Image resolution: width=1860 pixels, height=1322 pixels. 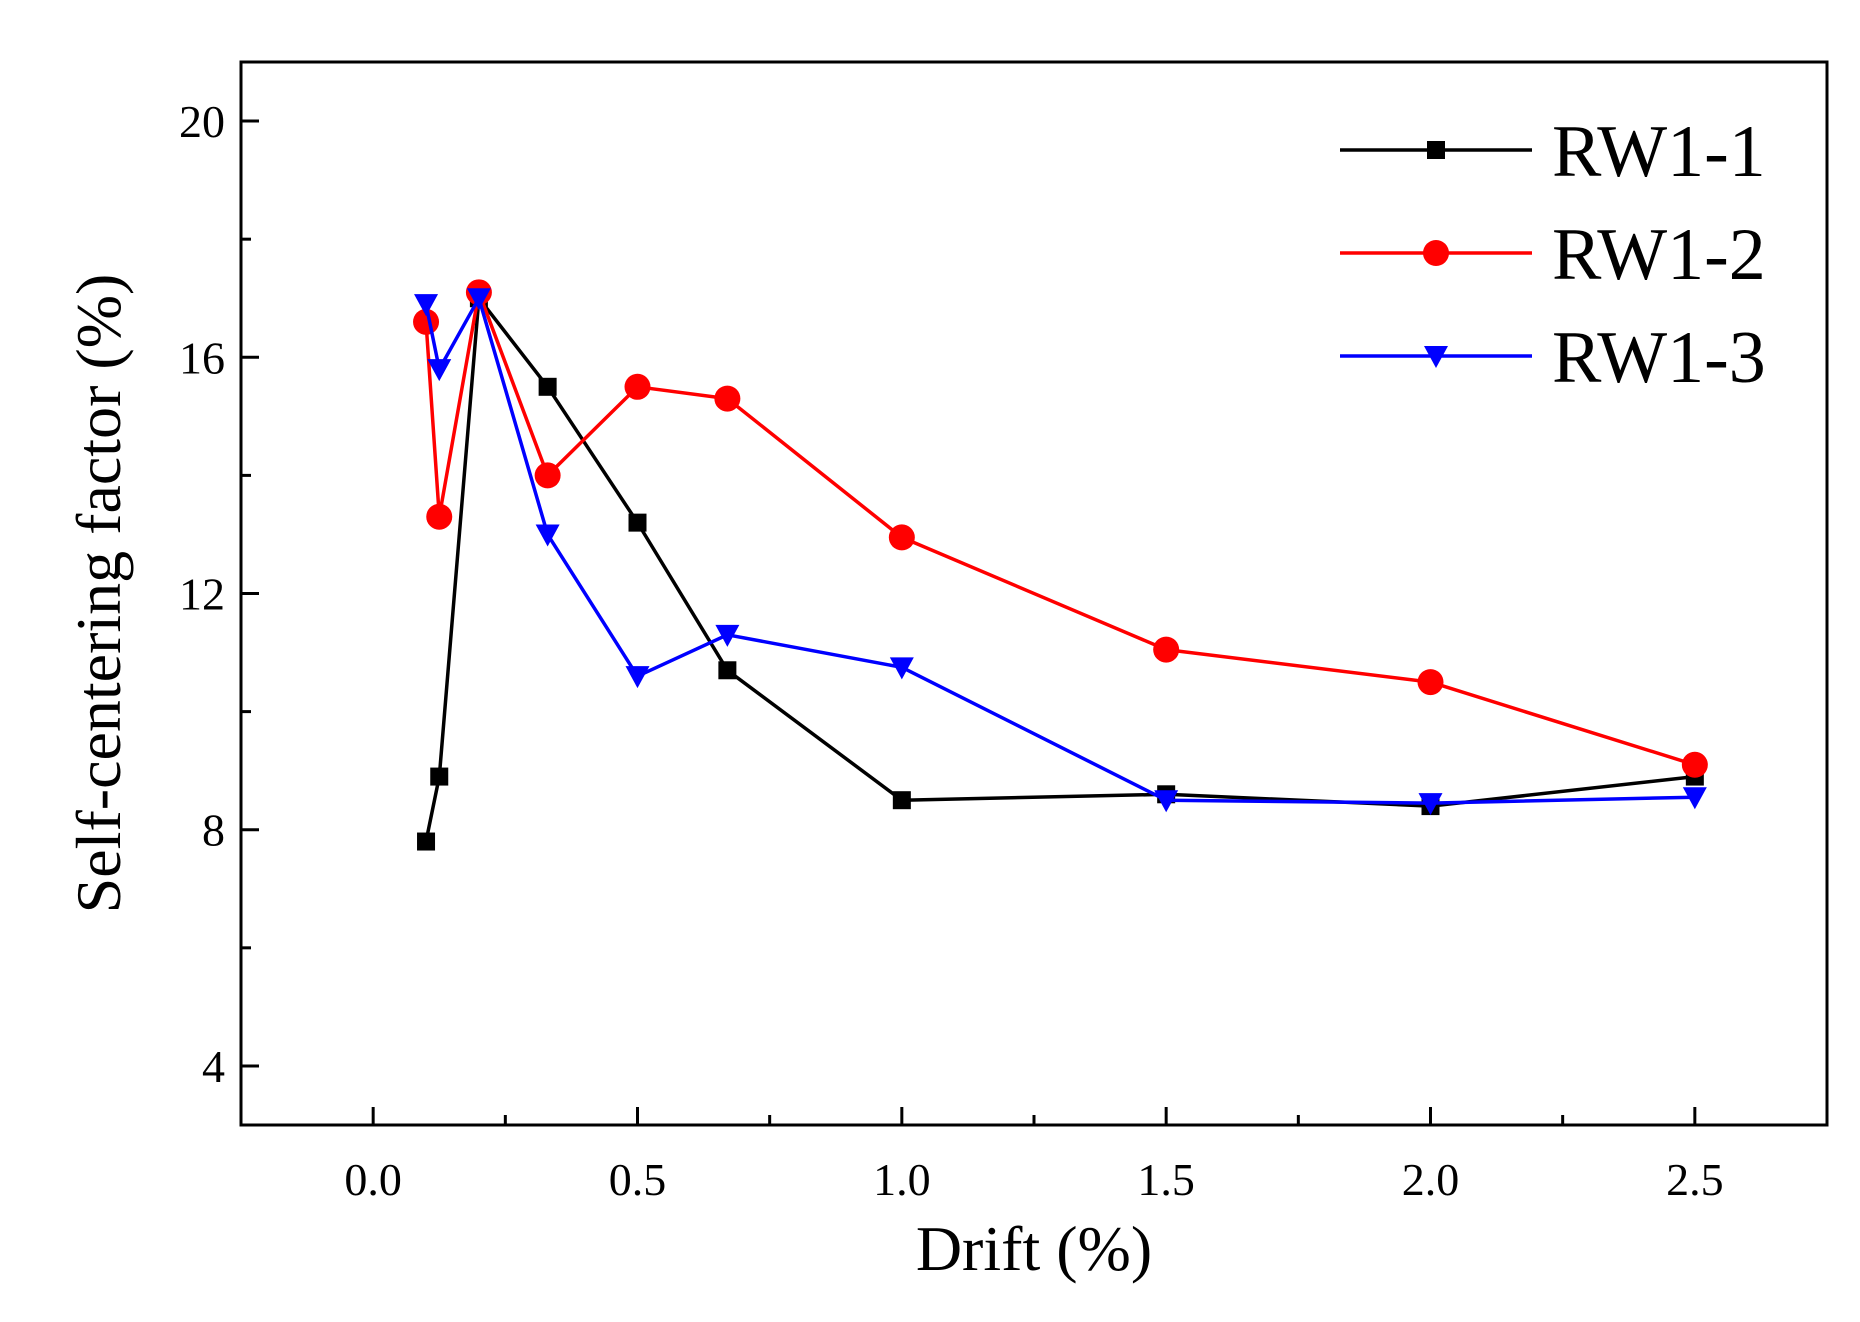 What do you see at coordinates (1034, 1156) in the screenshot?
I see `x-axis-ticks: 0.0 0.5 1.0 1.5 2.0 2.5` at bounding box center [1034, 1156].